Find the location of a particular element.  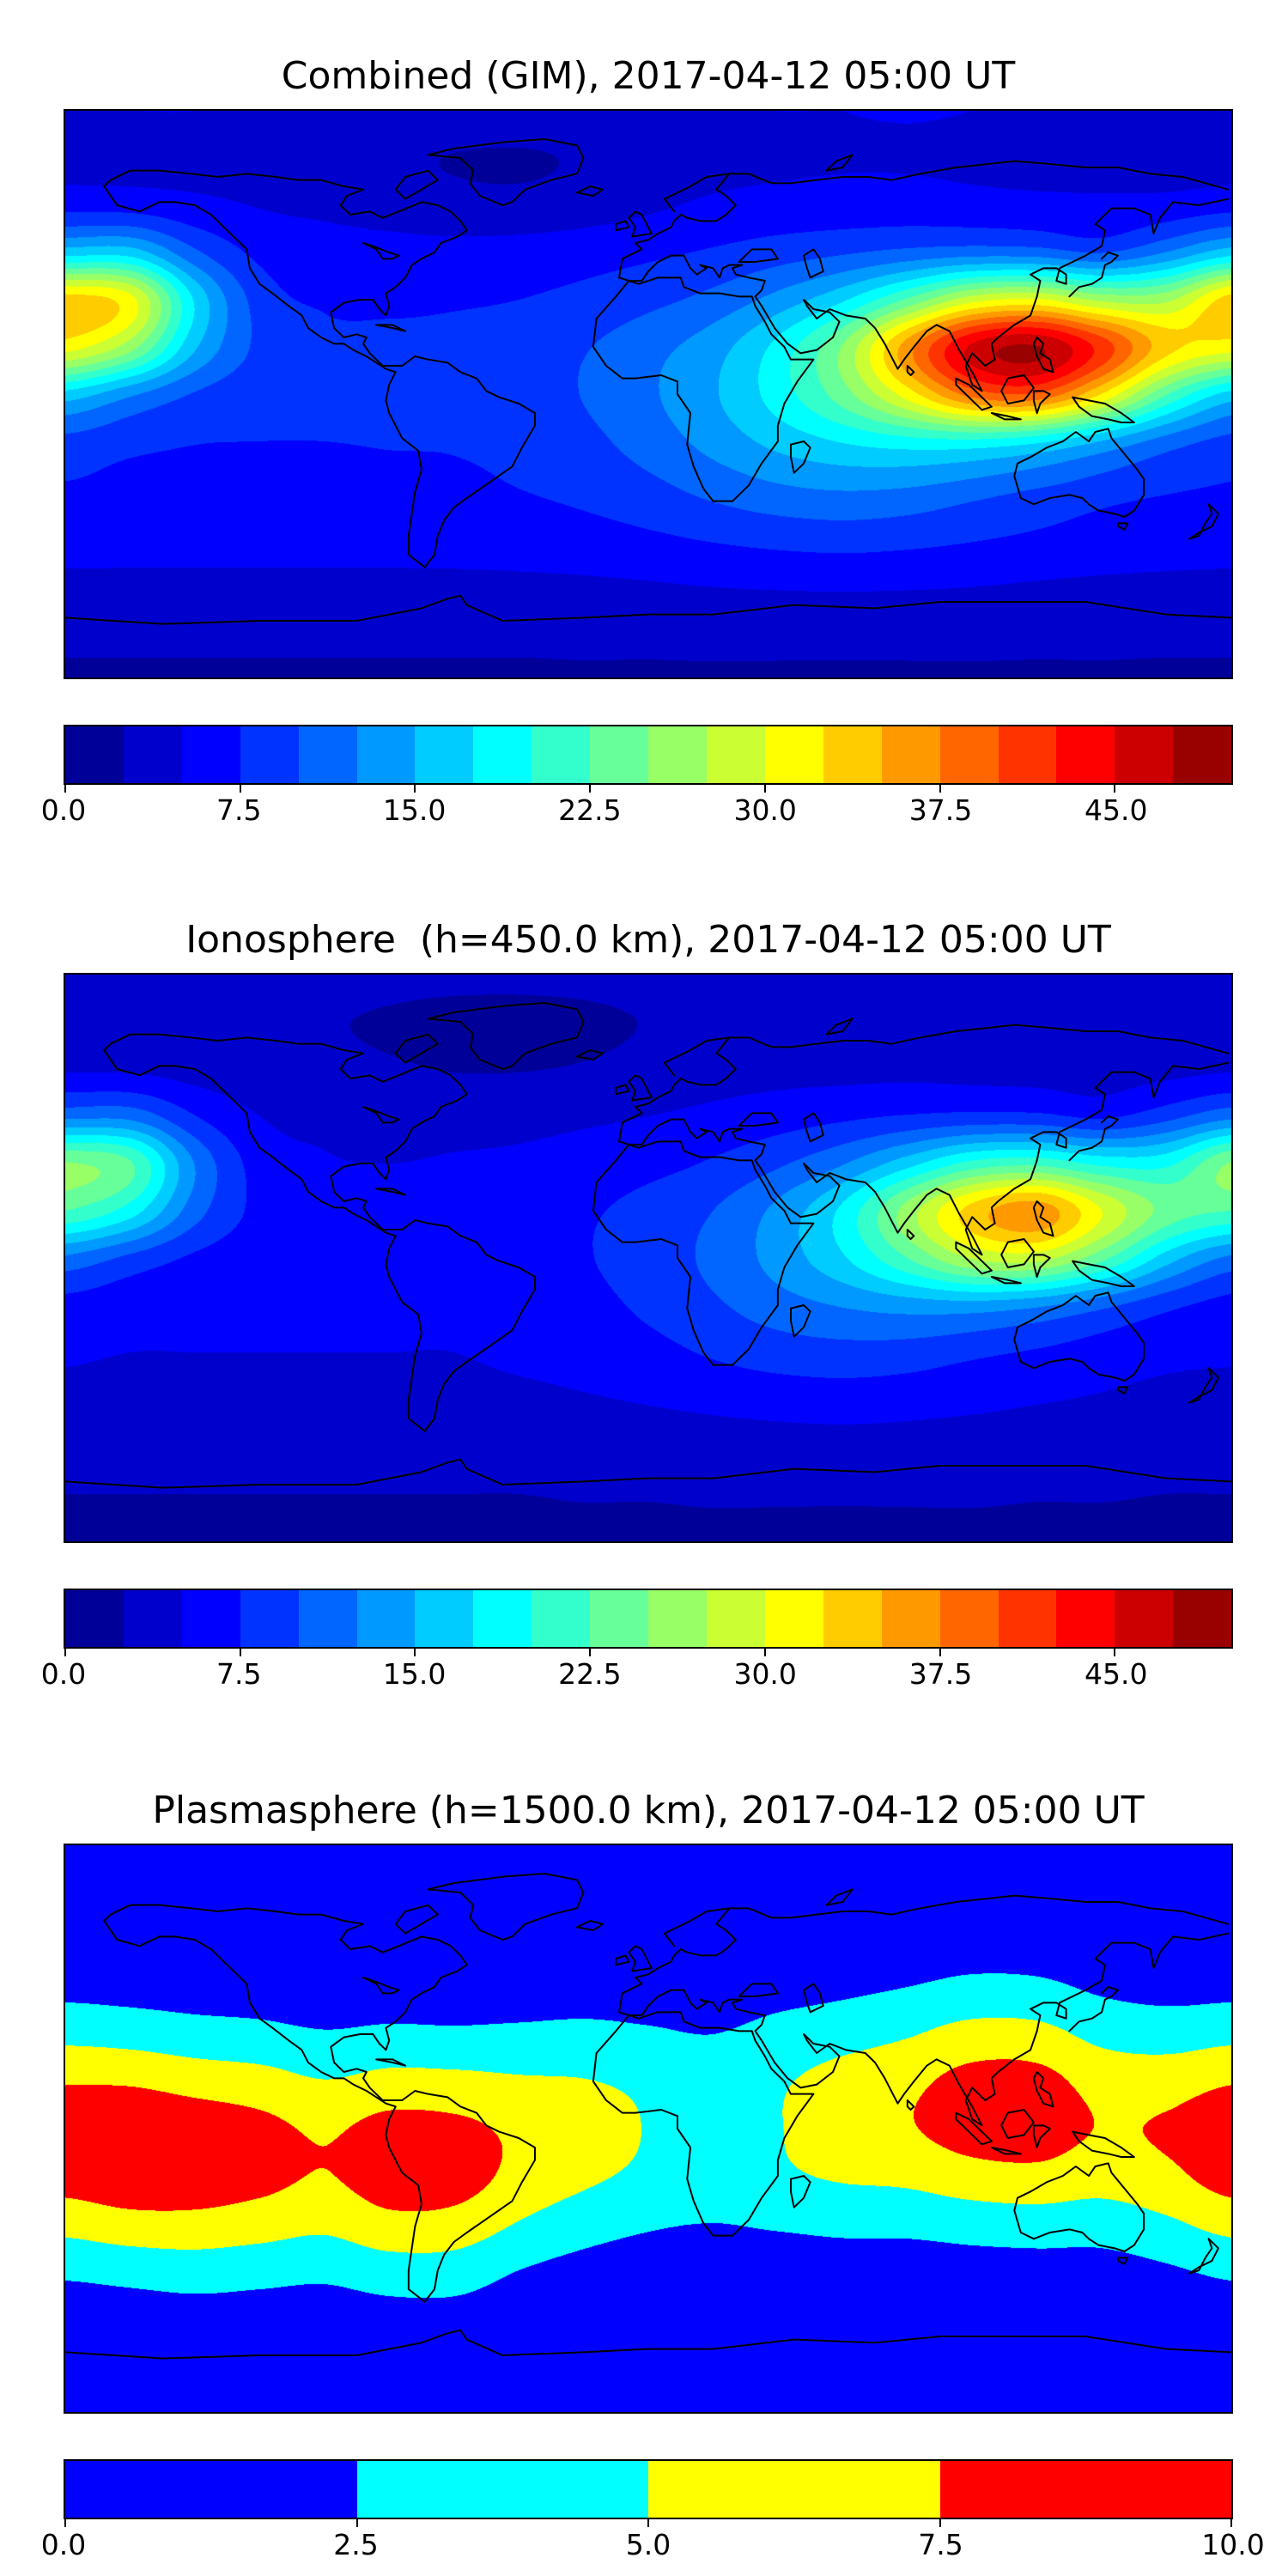

colorbar-tick-label: 10.0 is located at coordinates (1233, 2544).